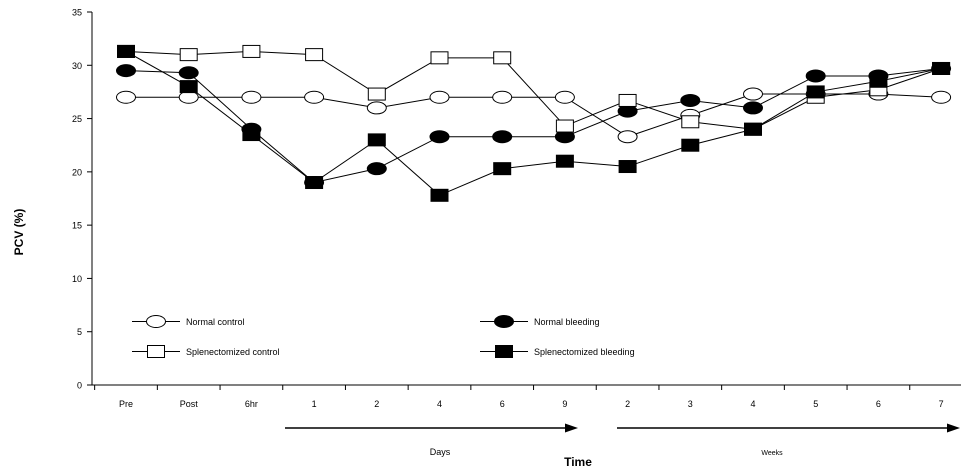 The image size is (961, 472). Describe the element at coordinates (533, 90) in the screenshot. I see `series-line-splenectomized-control` at that location.